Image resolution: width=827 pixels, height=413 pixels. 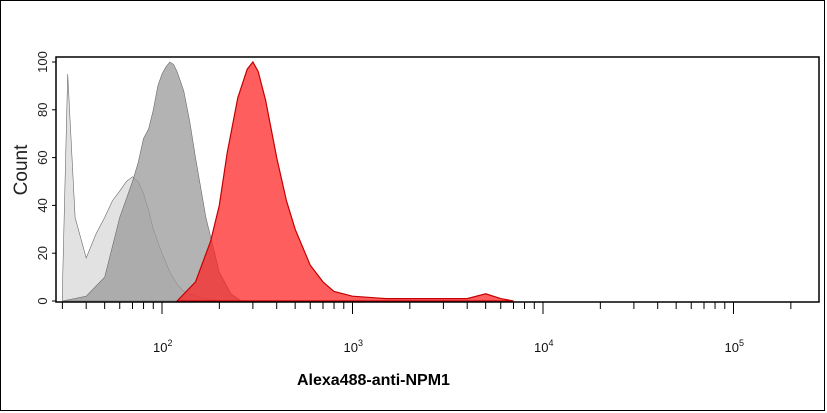 I want to click on y-tick-label: 80, so click(x=42, y=110).